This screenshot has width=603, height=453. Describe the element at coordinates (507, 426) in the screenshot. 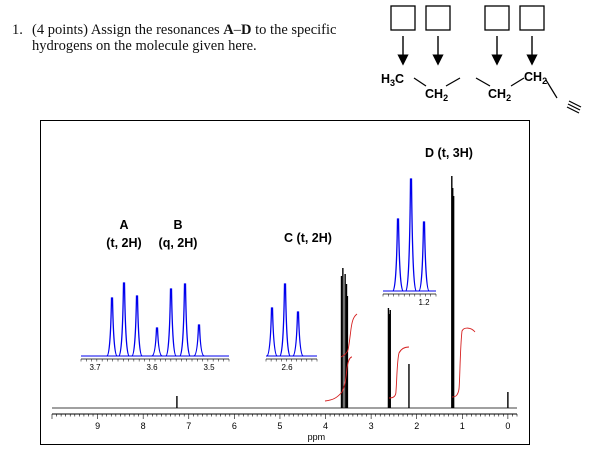

I see `ppm-tick-label: 0` at that location.